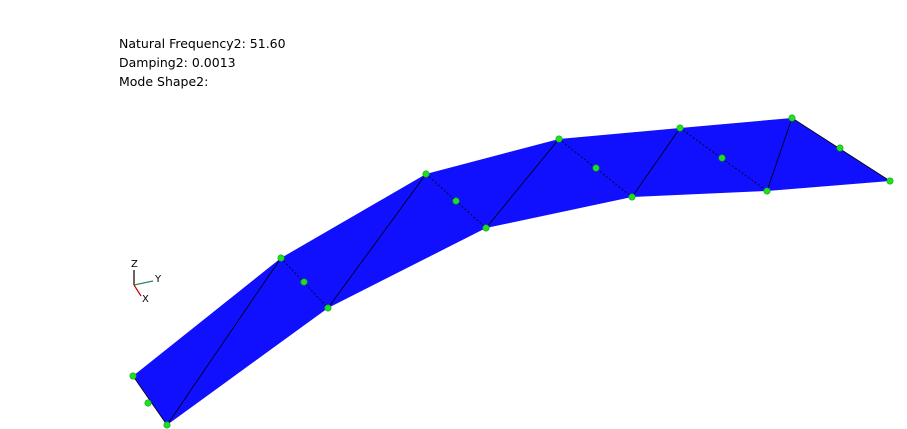 This screenshot has width=907, height=429. What do you see at coordinates (177, 62) in the screenshot?
I see `damping-label: Damping2: 0.0013` at bounding box center [177, 62].